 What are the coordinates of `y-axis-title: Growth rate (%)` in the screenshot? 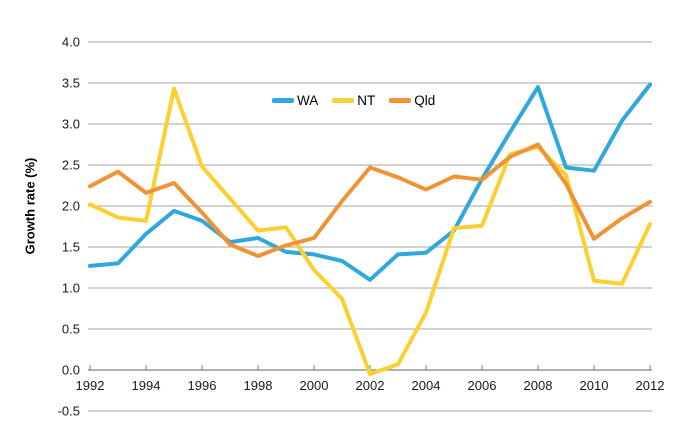 It's located at (30, 206).